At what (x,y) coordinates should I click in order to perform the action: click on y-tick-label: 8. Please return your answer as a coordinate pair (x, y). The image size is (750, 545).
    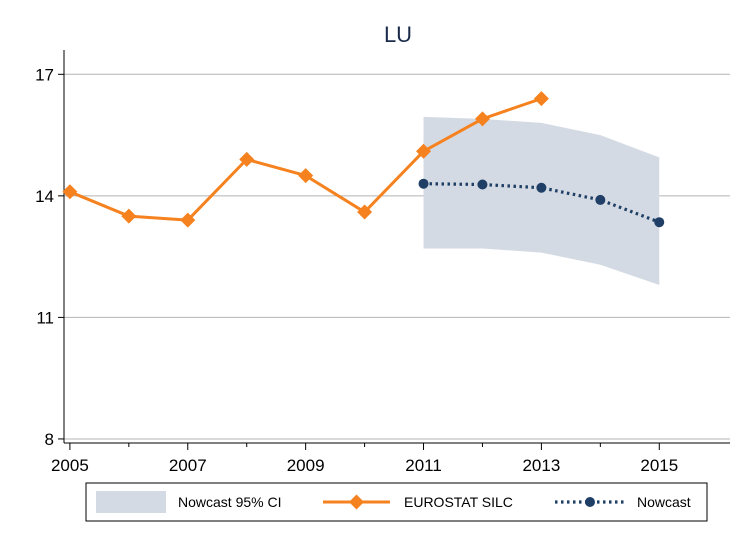
    Looking at the image, I should click on (49, 439).